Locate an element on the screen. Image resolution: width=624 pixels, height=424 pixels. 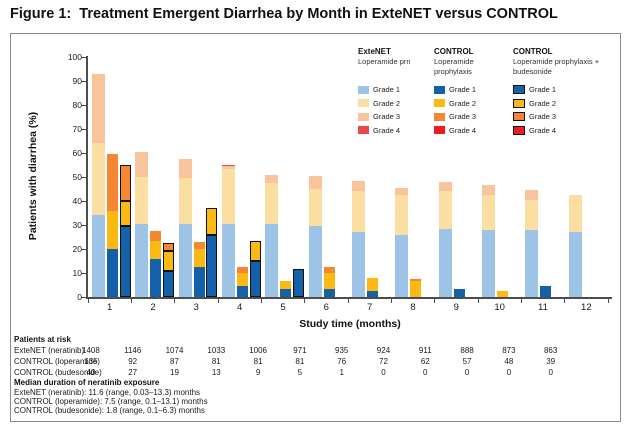
risk-cell: 72 is located at coordinates (383, 361).